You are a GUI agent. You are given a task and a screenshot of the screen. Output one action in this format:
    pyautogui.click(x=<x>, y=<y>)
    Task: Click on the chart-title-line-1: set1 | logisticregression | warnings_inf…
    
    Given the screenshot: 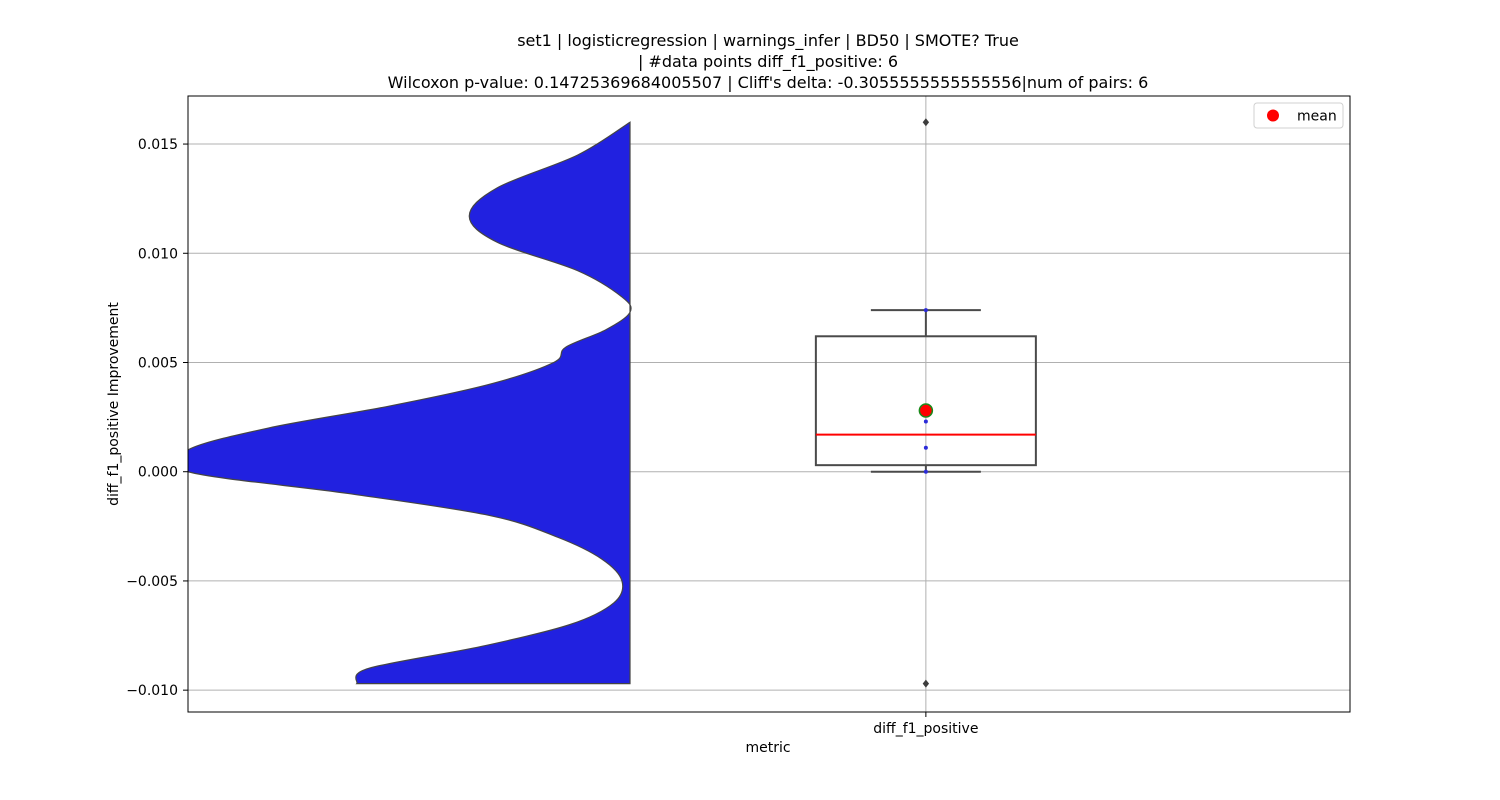 What is the action you would take?
    pyautogui.click(x=768, y=41)
    